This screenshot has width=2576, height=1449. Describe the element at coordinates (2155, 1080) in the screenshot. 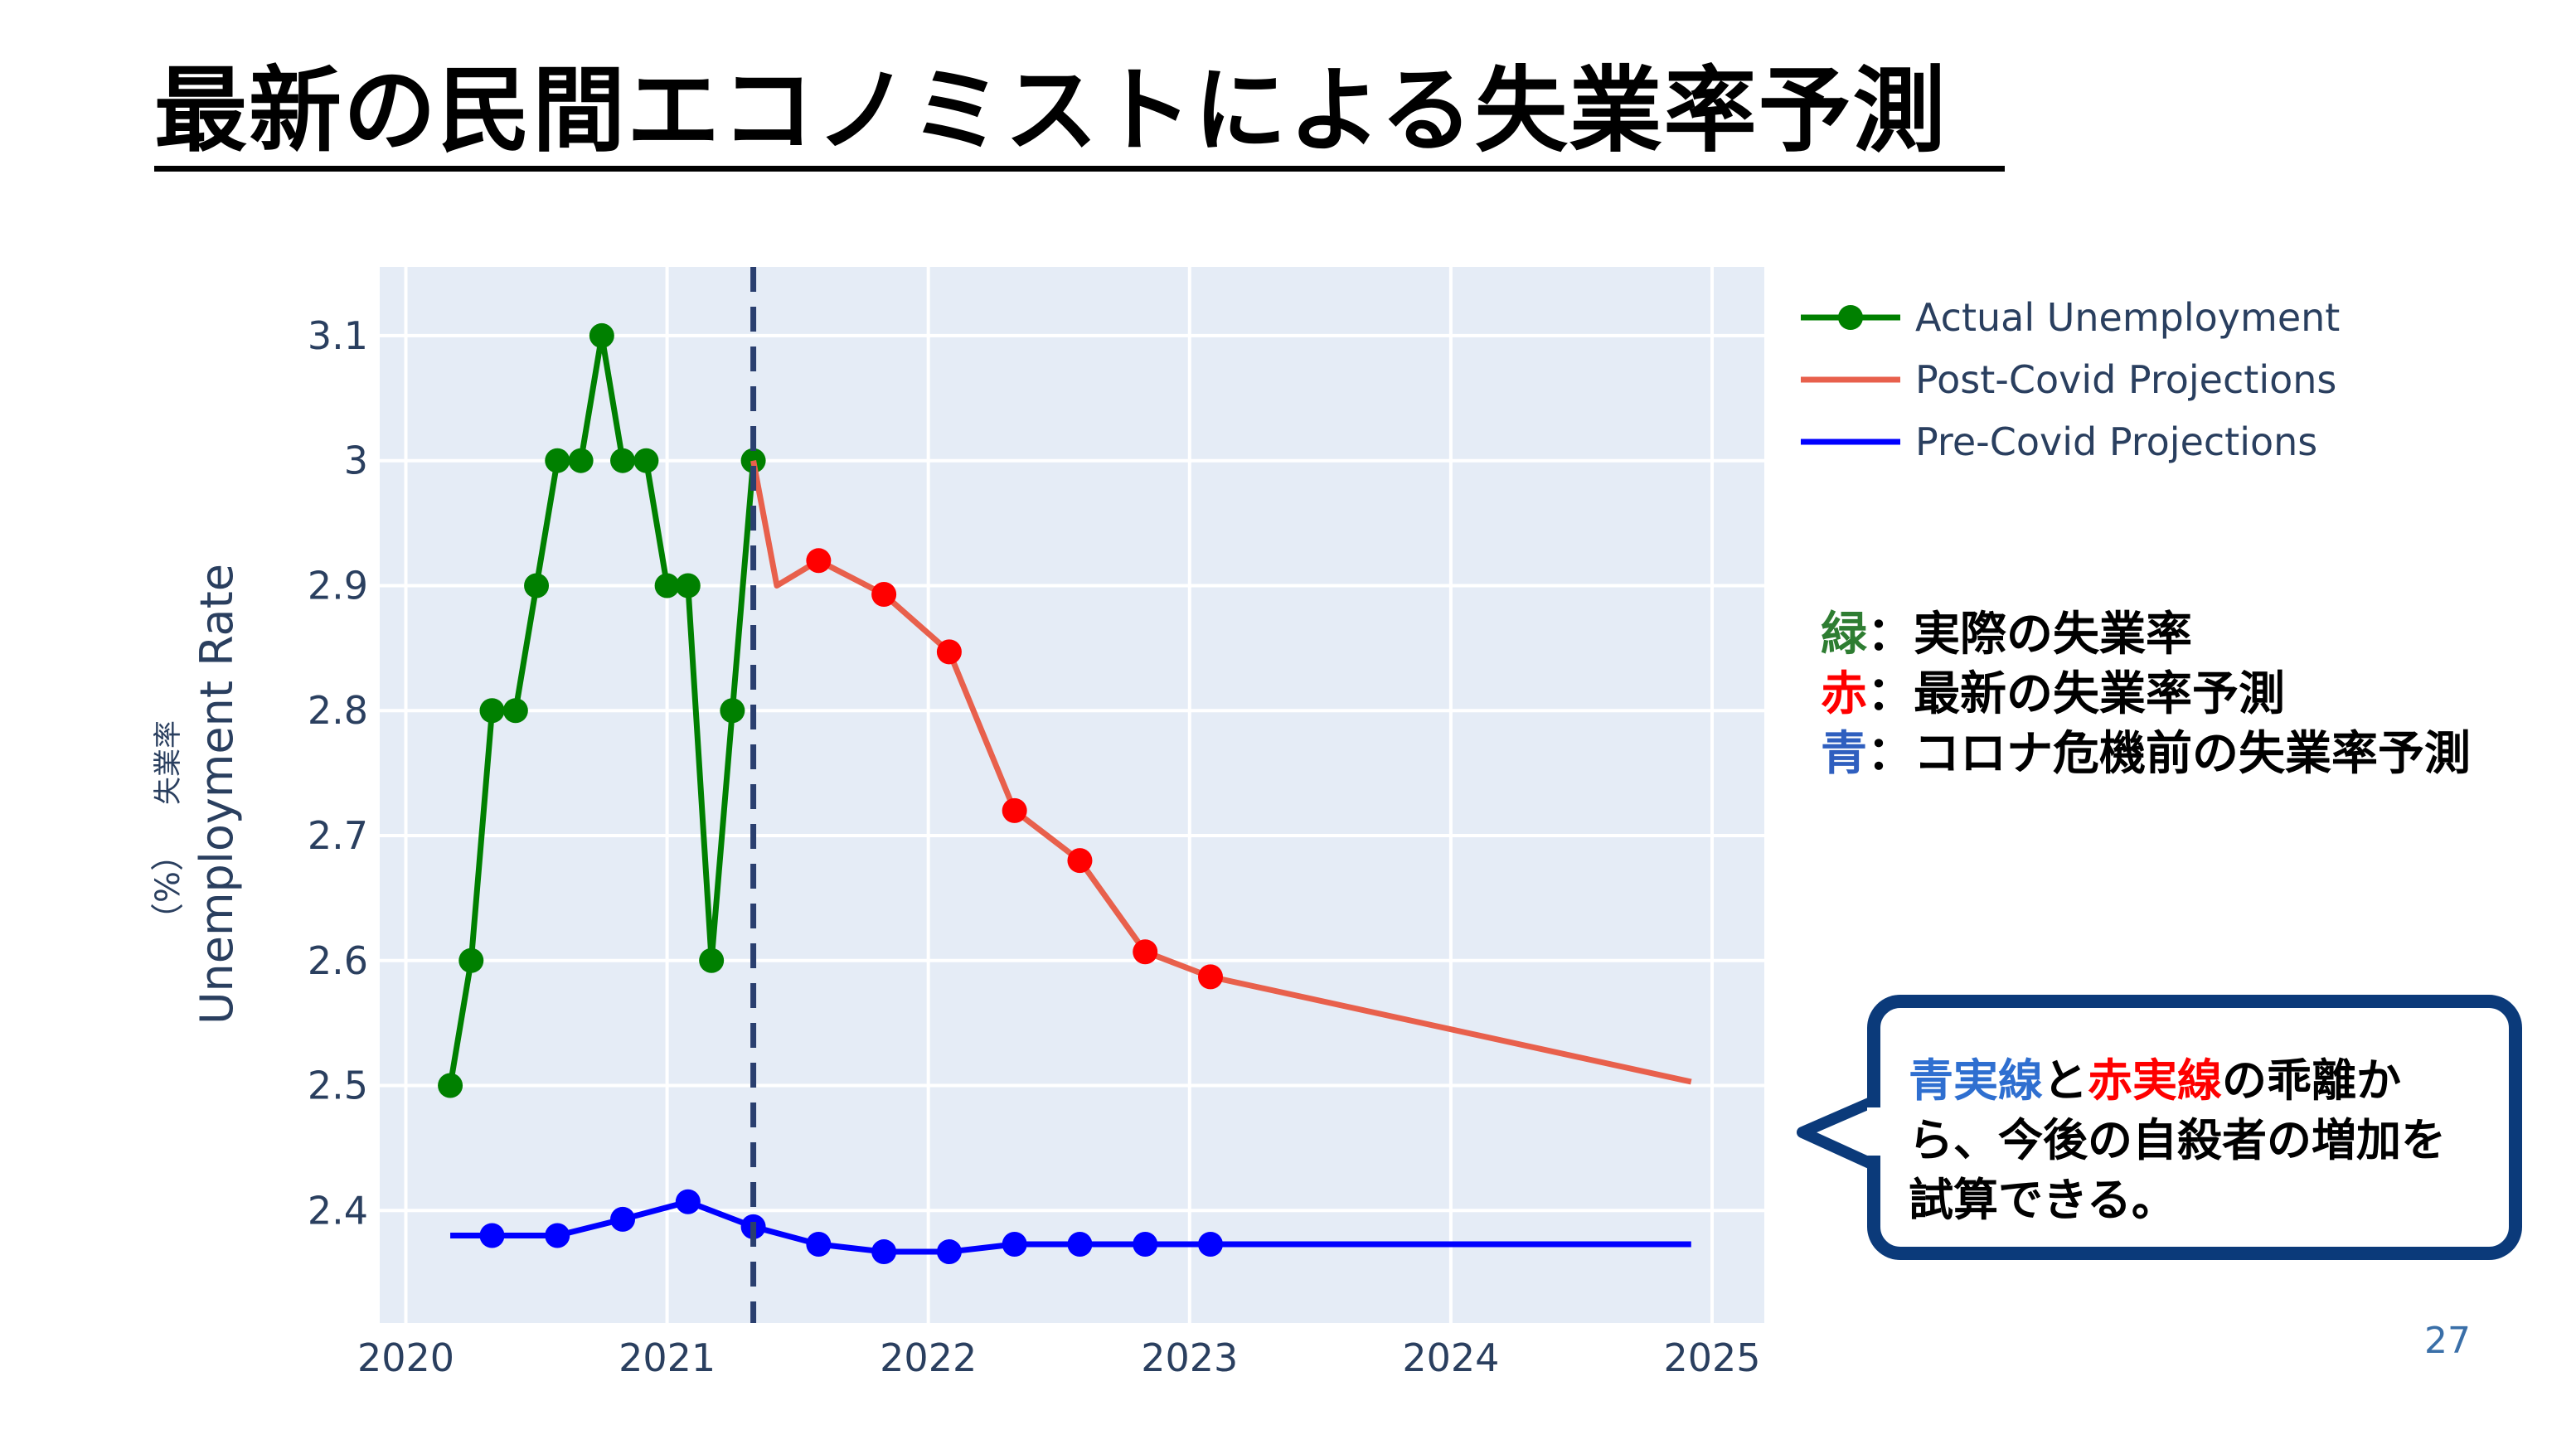

I see `callout-red-line-text: 赤実線` at that location.